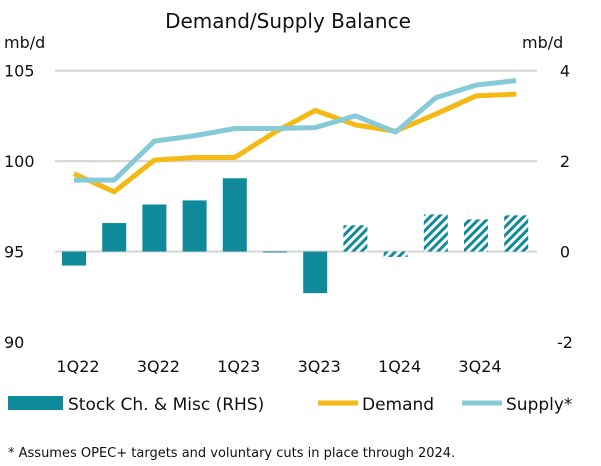  I want to click on right-tick-label: 2, so click(565, 161).